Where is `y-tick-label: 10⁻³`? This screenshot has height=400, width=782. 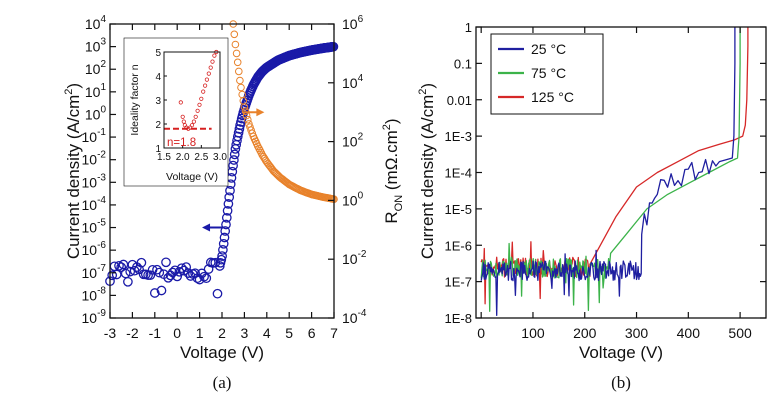
y-tick-label: 10⁻³ is located at coordinates (94, 181).